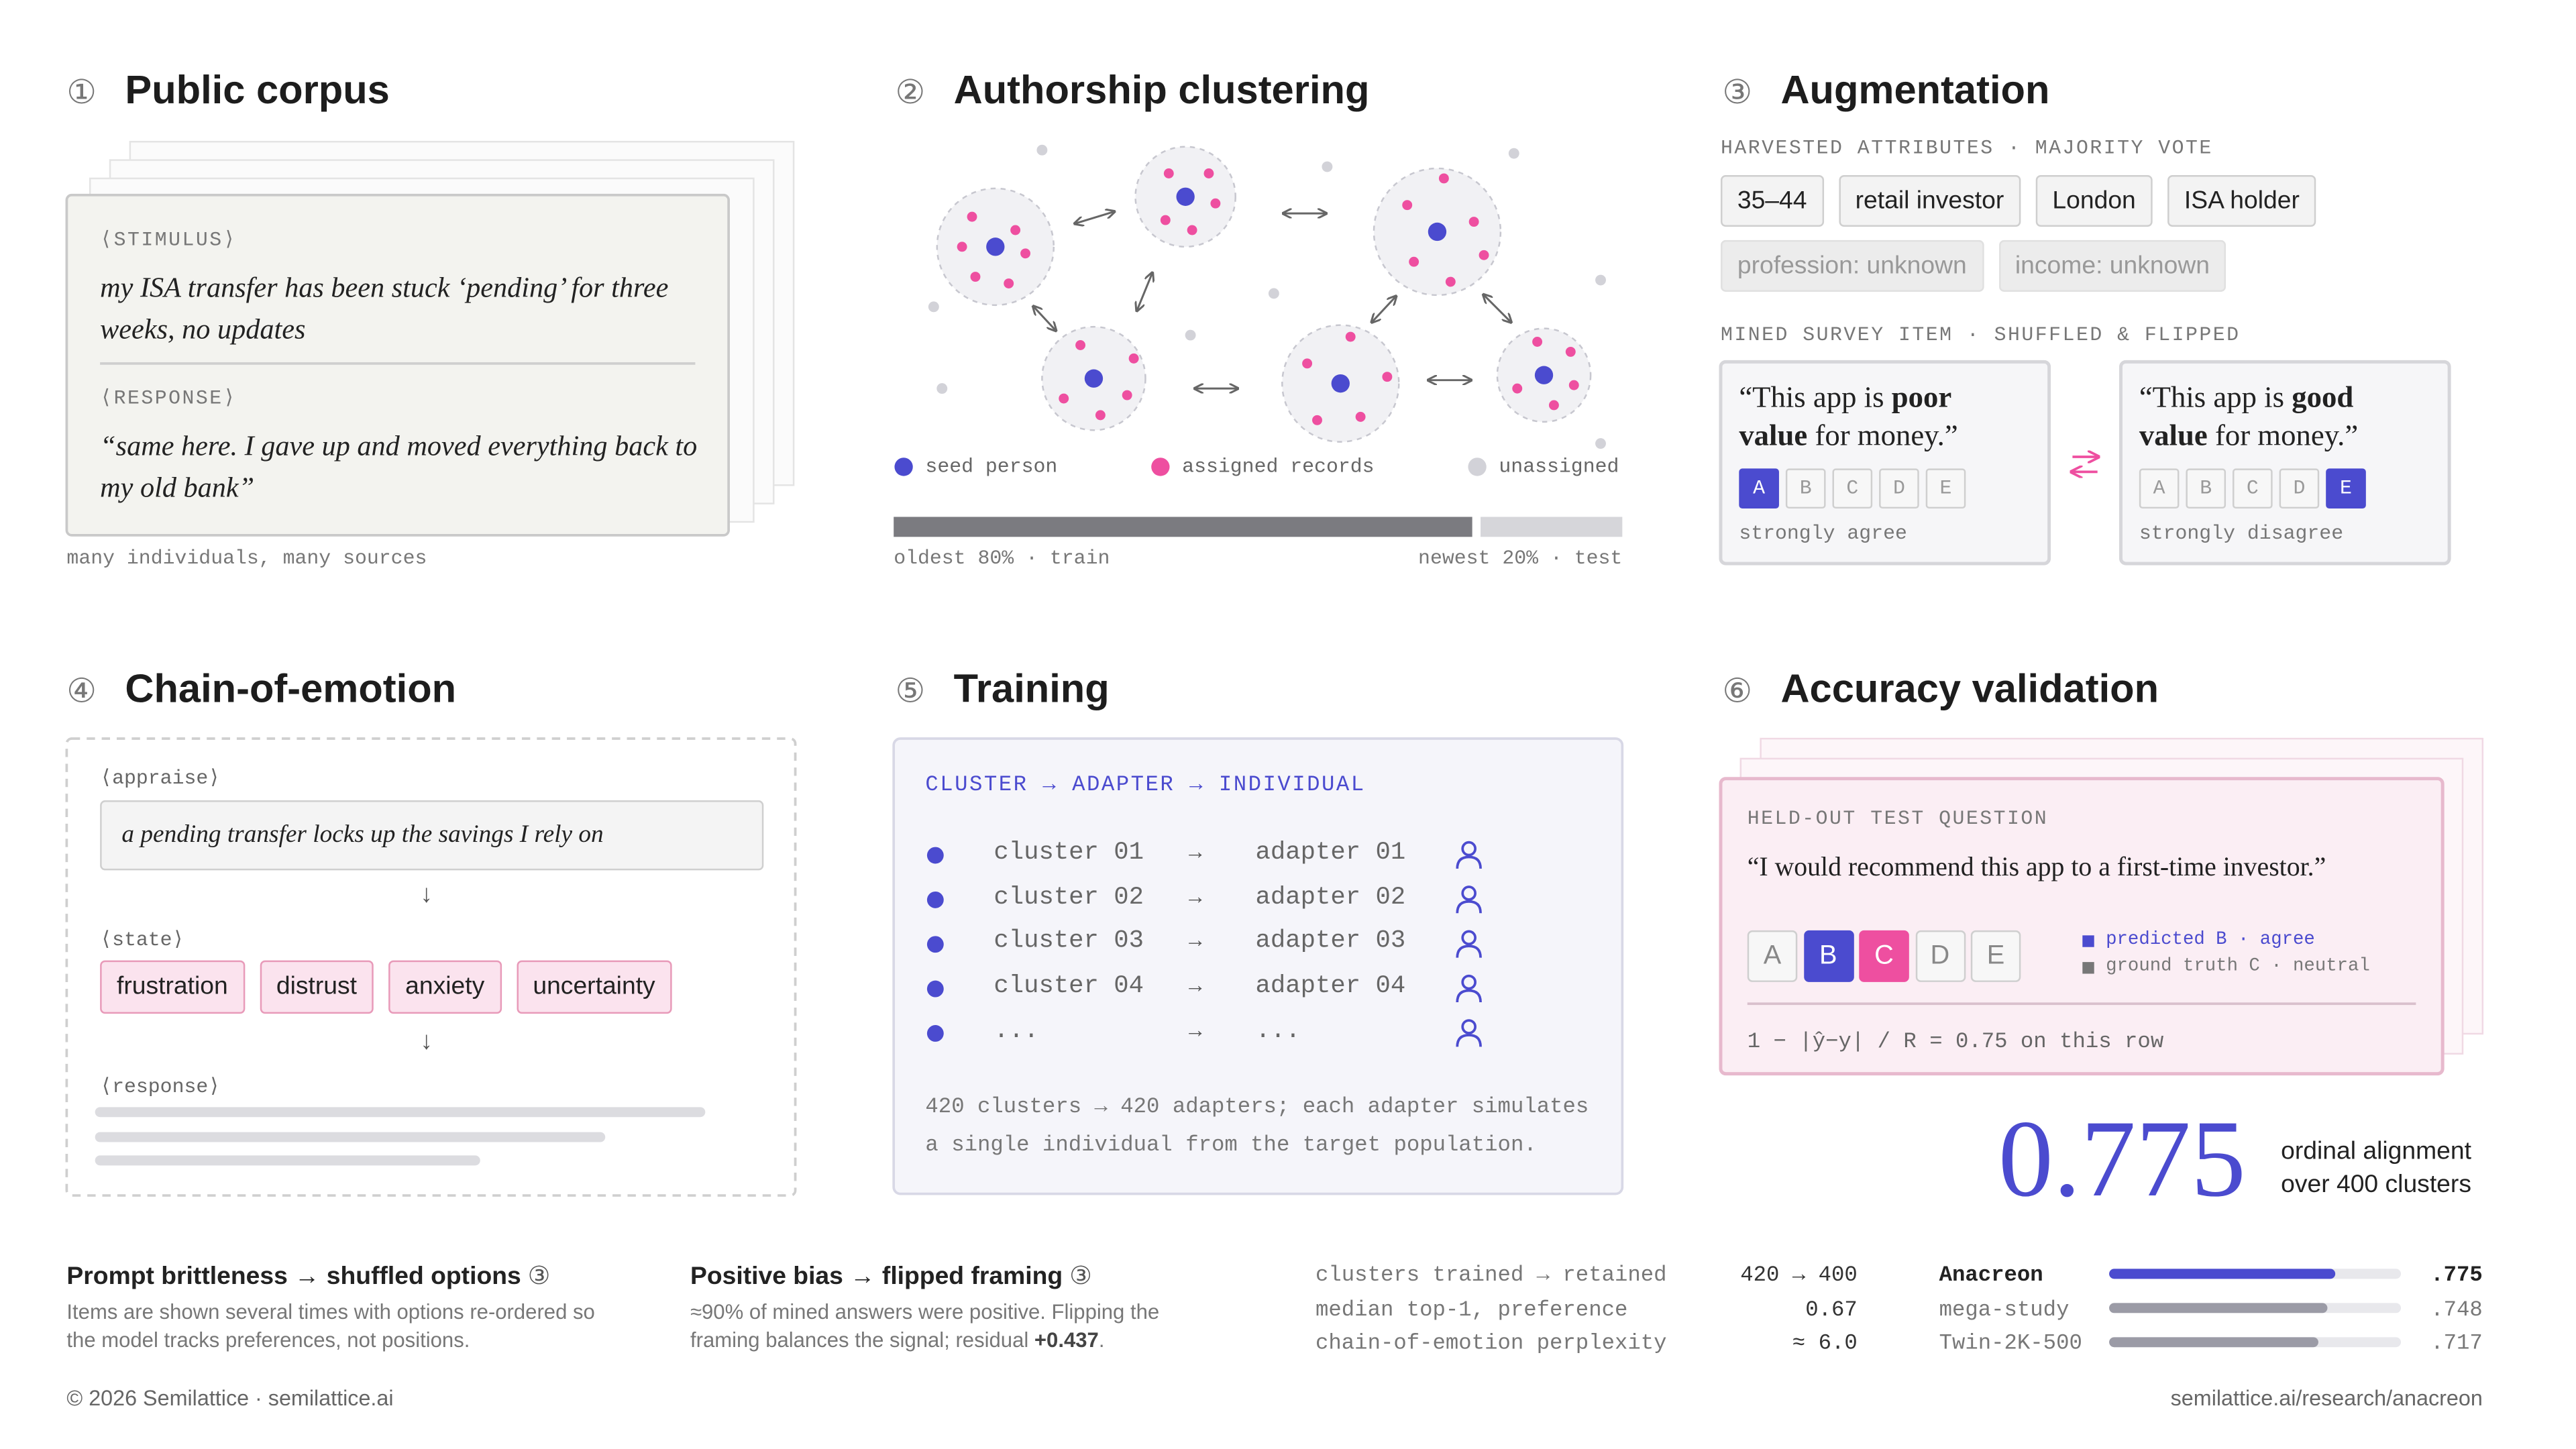  I want to click on response-label: ⟨response⟩, so click(160, 1087).